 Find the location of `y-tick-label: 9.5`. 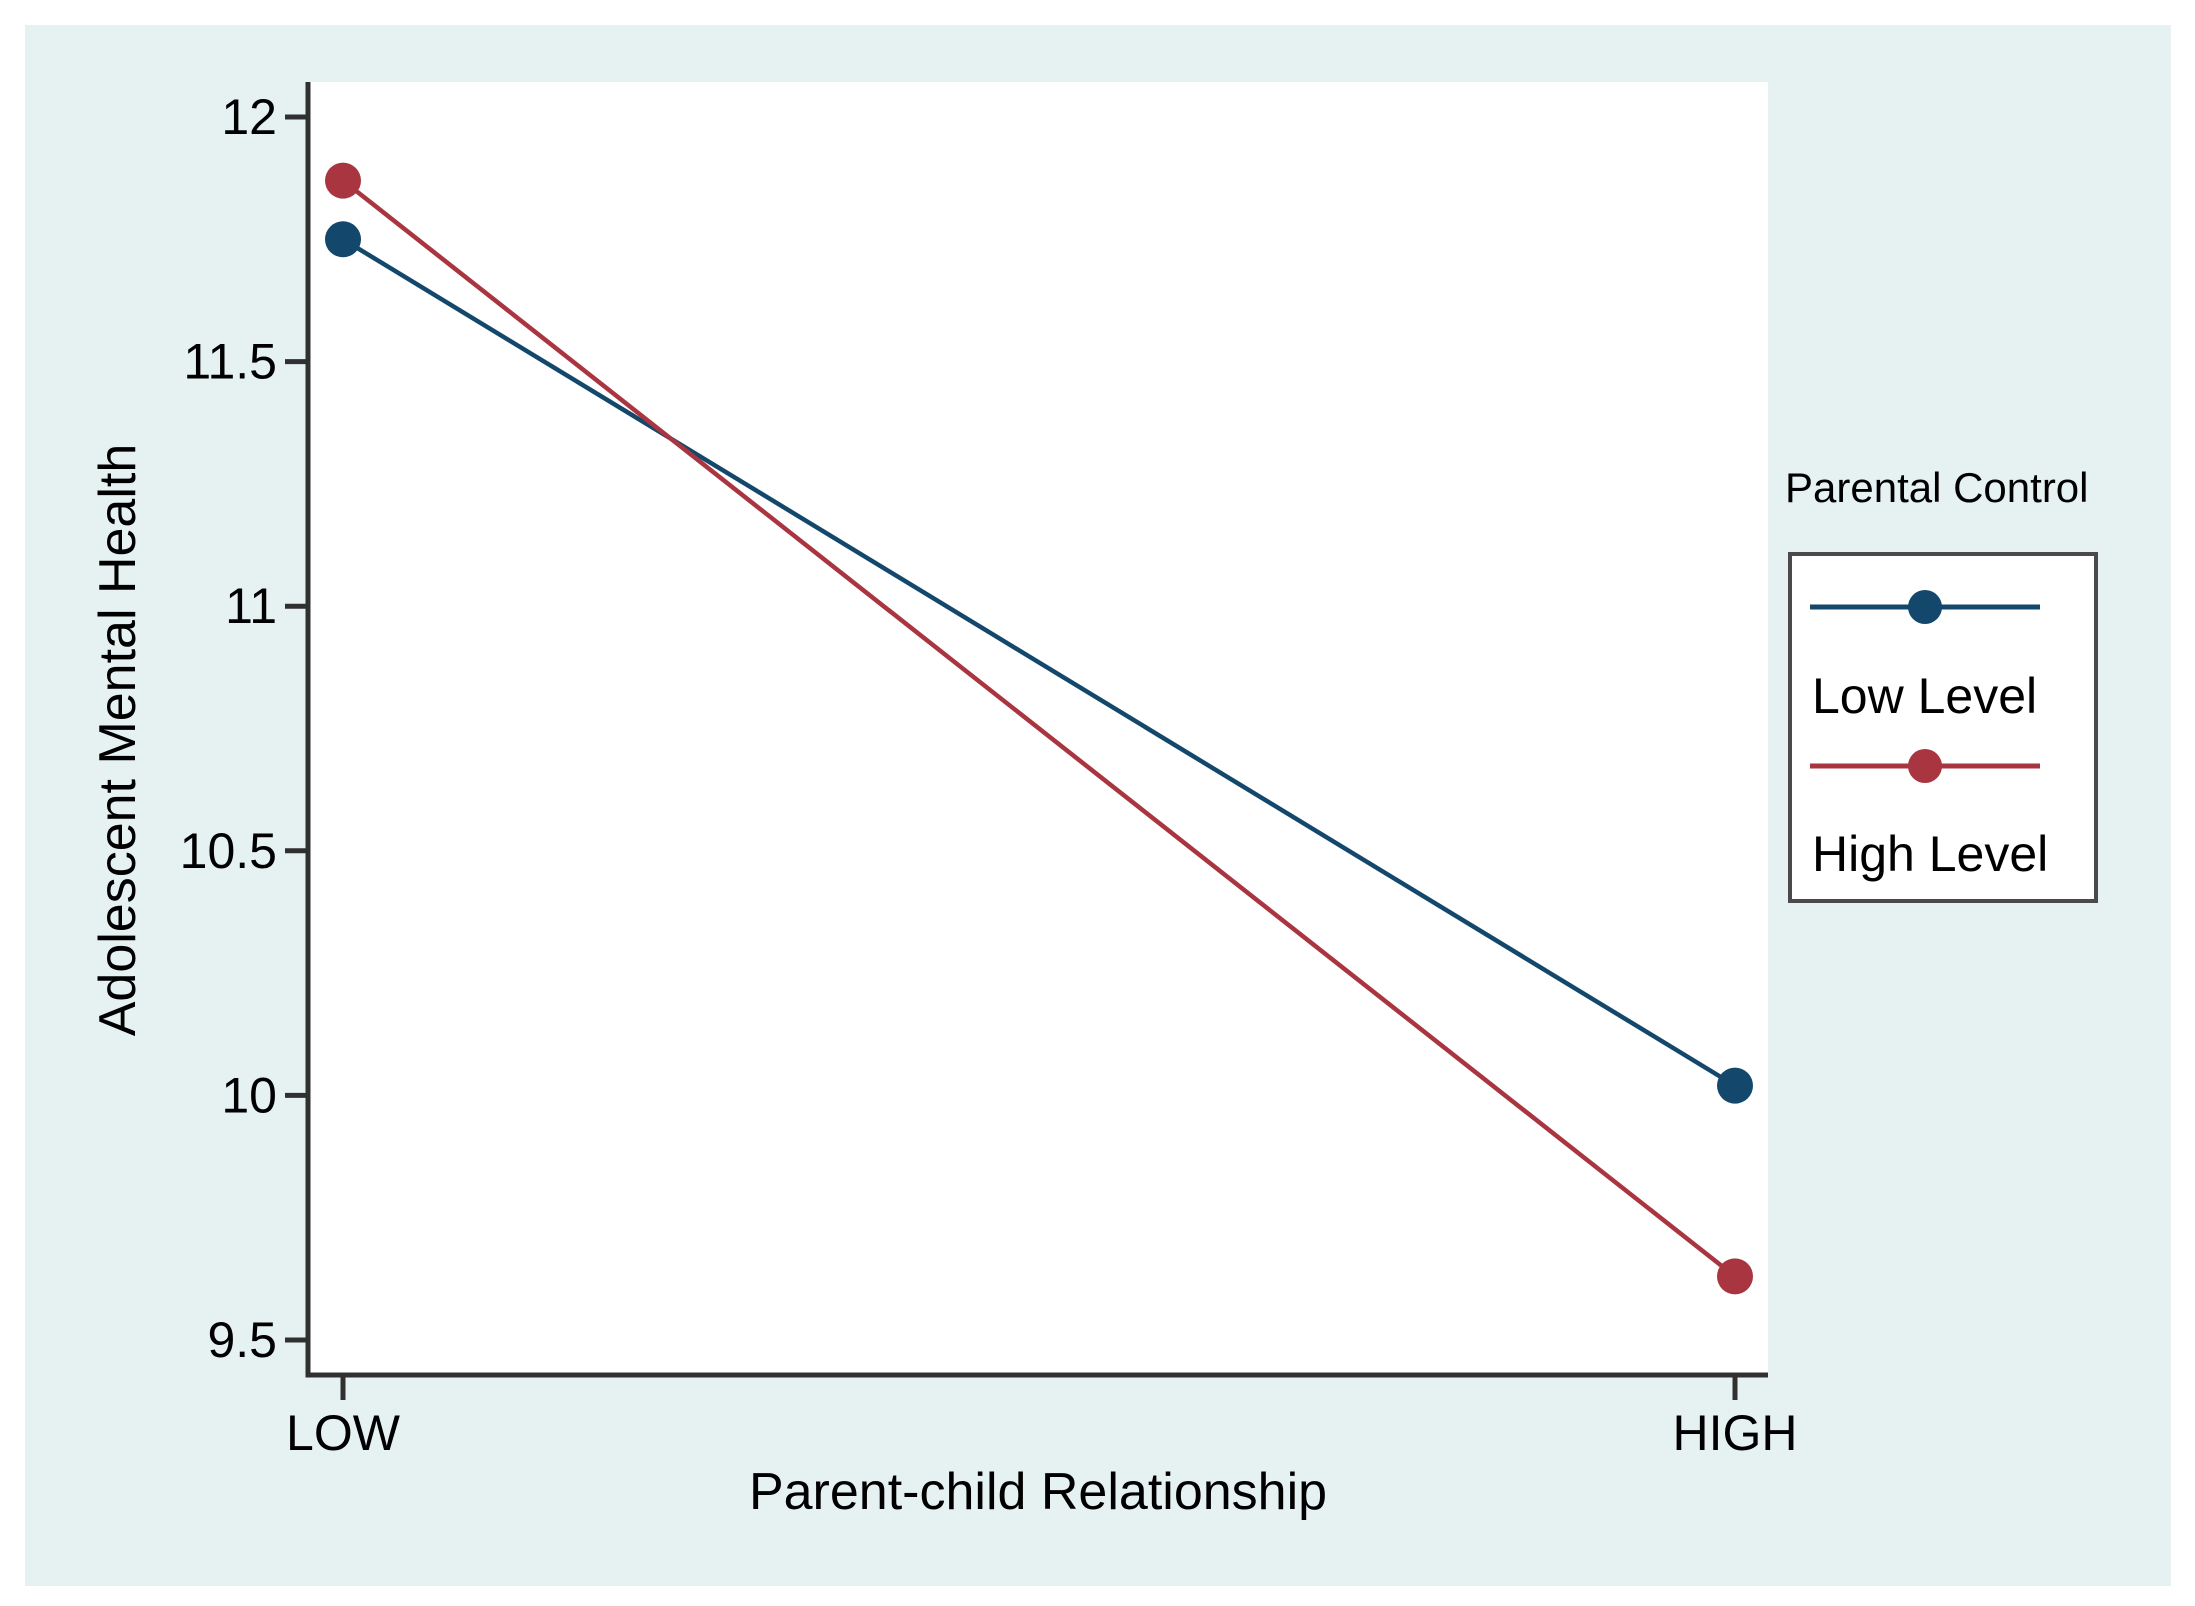

y-tick-label: 9.5 is located at coordinates (242, 1340).